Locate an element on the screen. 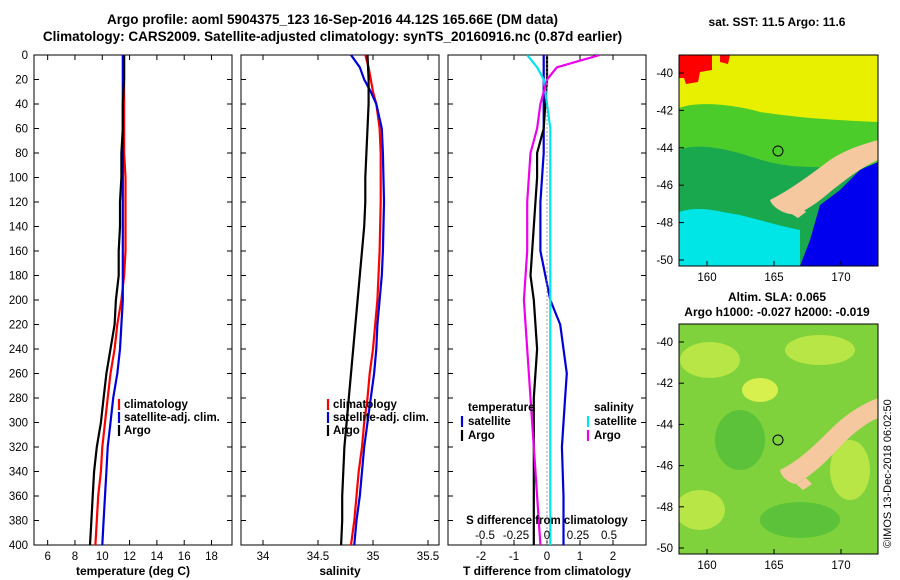 Image resolution: width=900 pixels, height=580 pixels. x-tick-label: 14 is located at coordinates (156, 557).